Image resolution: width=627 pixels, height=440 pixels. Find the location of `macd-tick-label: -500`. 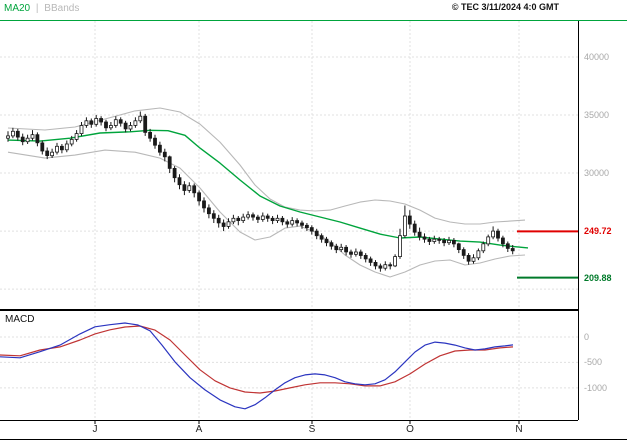

macd-tick-label: -500 is located at coordinates (593, 362).